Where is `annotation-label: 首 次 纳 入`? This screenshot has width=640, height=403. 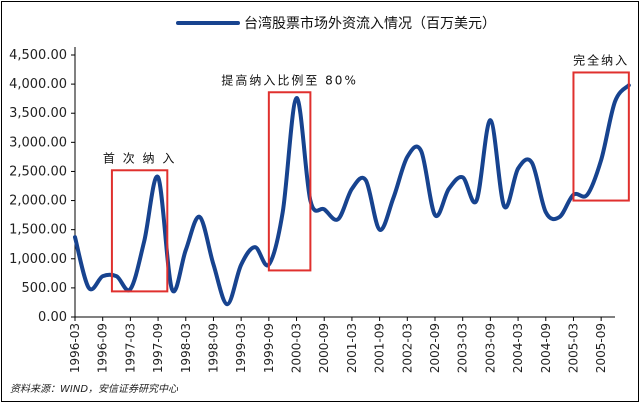 annotation-label: 首 次 纳 入 is located at coordinates (139, 158).